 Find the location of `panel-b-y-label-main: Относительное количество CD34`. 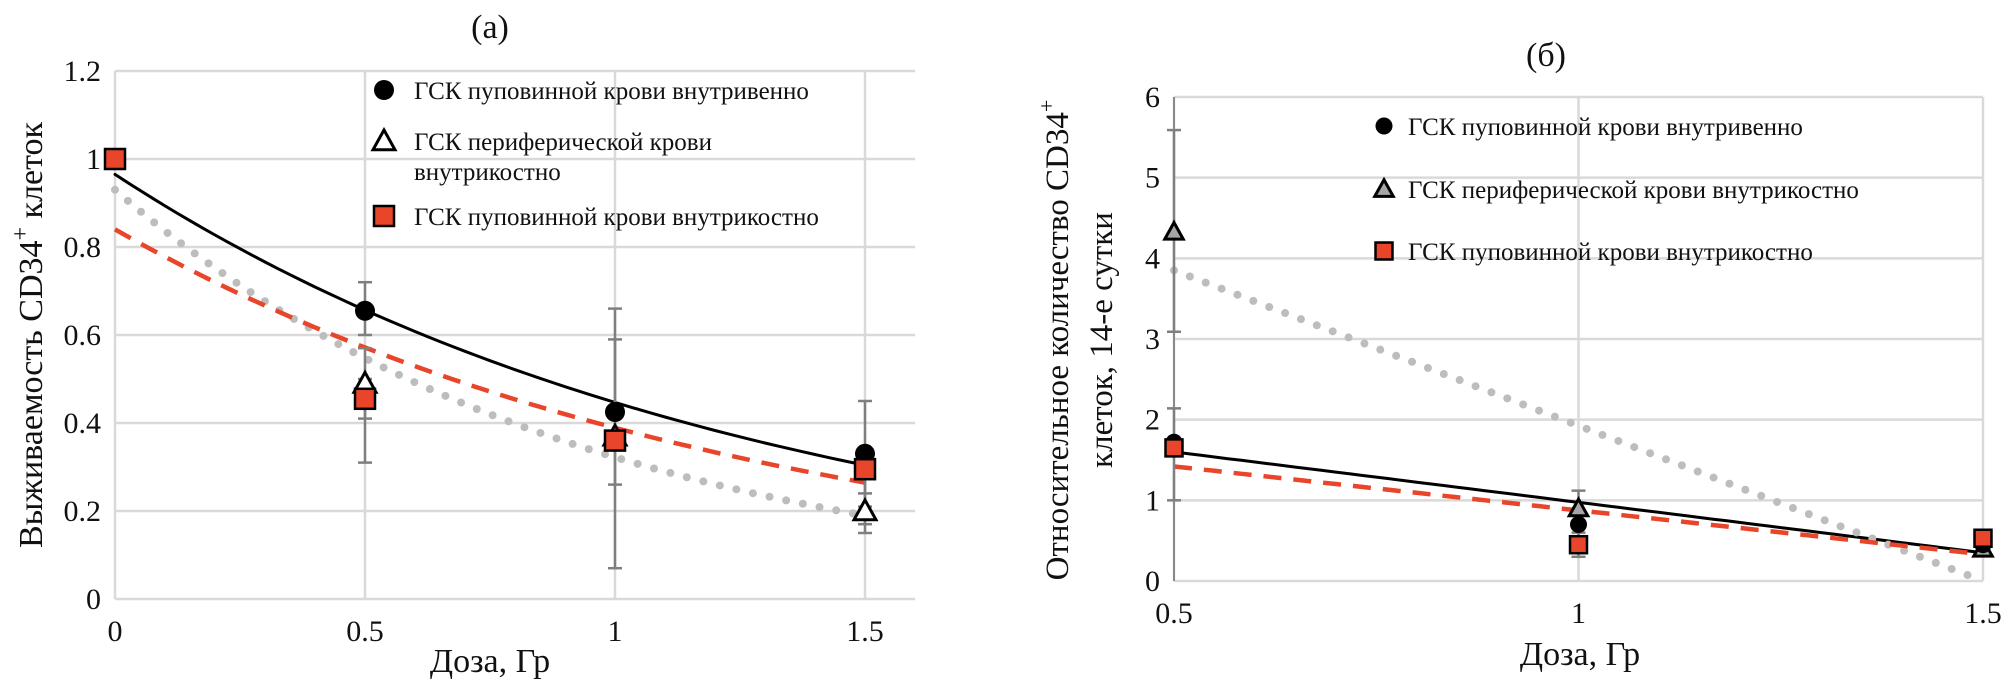

panel-b-y-label-main: Относительное количество CD34 is located at coordinates (1058, 346).